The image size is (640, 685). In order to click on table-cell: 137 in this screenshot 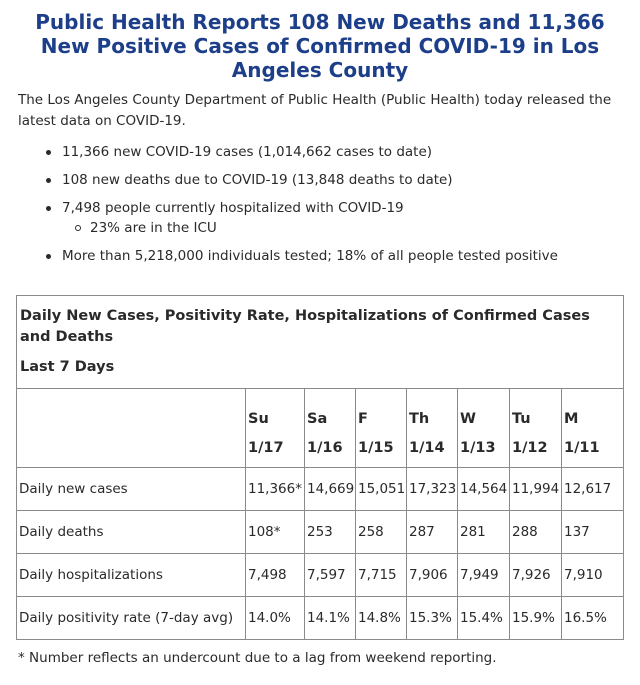, I will do `click(592, 532)`.